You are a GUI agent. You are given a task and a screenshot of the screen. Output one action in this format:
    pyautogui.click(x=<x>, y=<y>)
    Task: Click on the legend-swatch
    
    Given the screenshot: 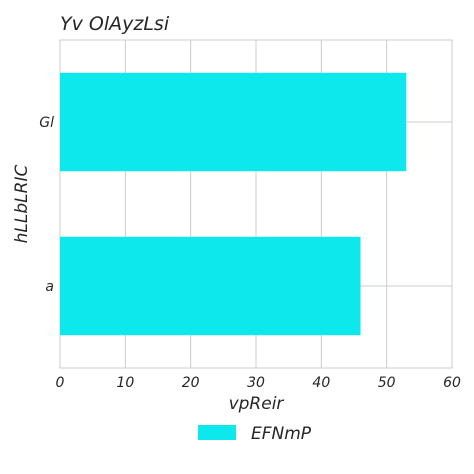 What is the action you would take?
    pyautogui.click(x=217, y=432)
    